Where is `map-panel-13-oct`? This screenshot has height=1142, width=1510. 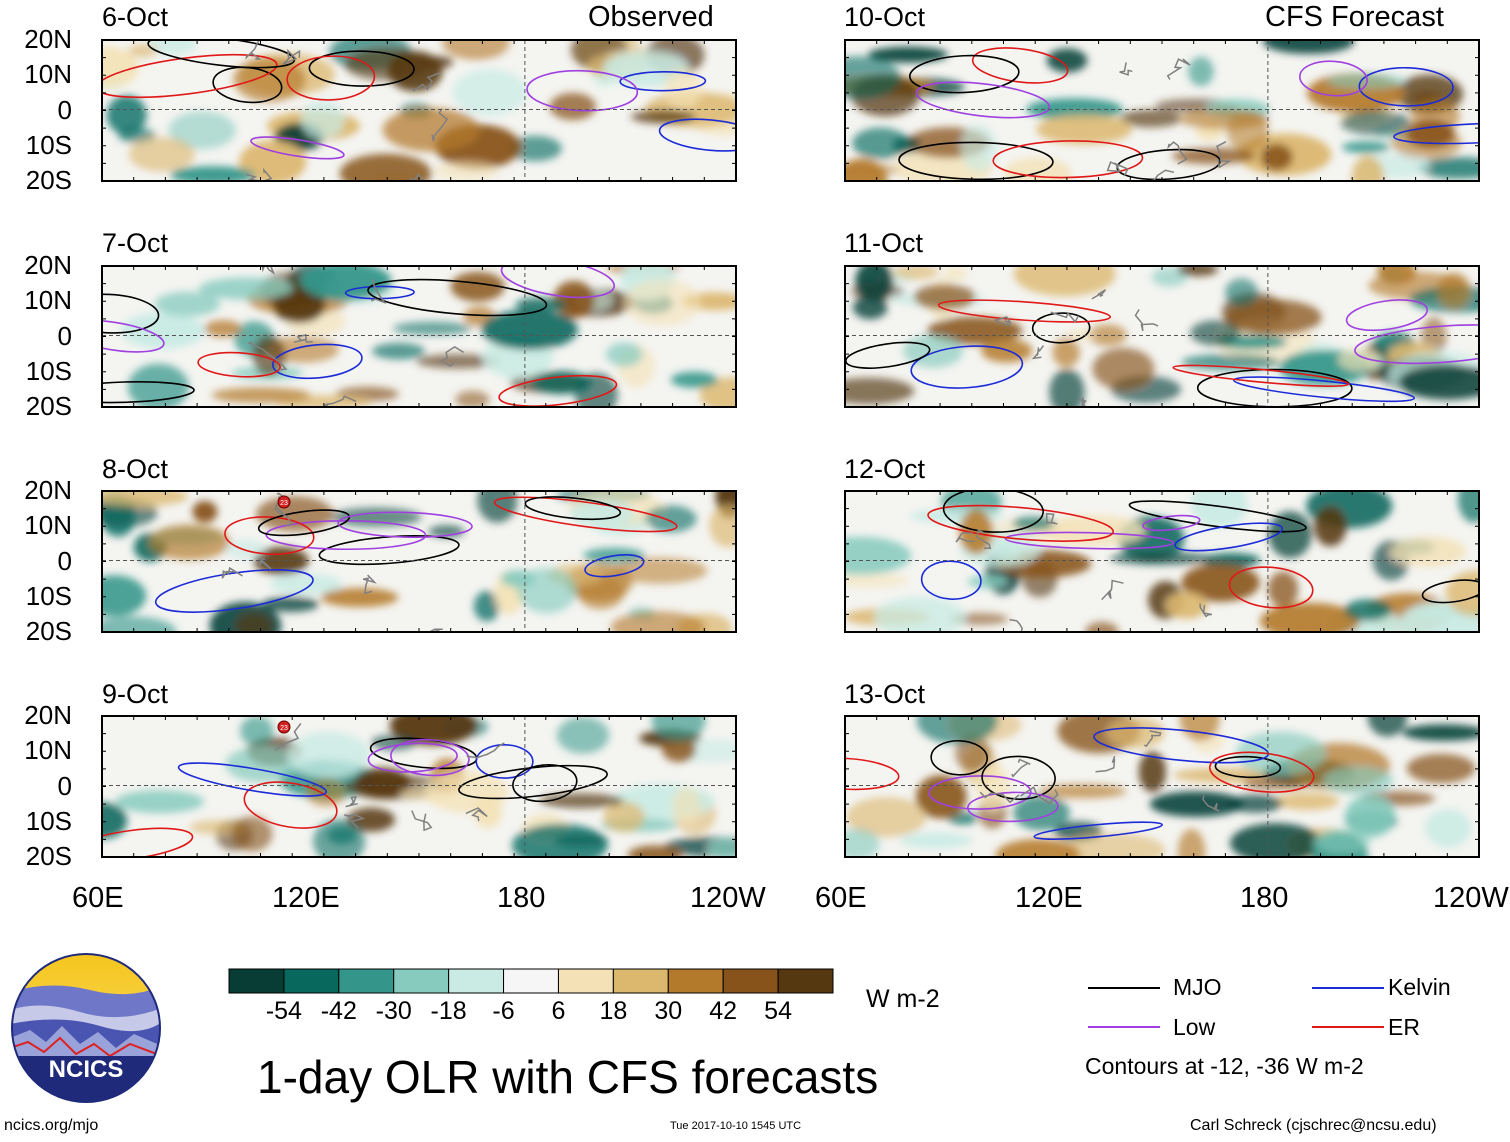
map-panel-13-oct is located at coordinates (1162, 786).